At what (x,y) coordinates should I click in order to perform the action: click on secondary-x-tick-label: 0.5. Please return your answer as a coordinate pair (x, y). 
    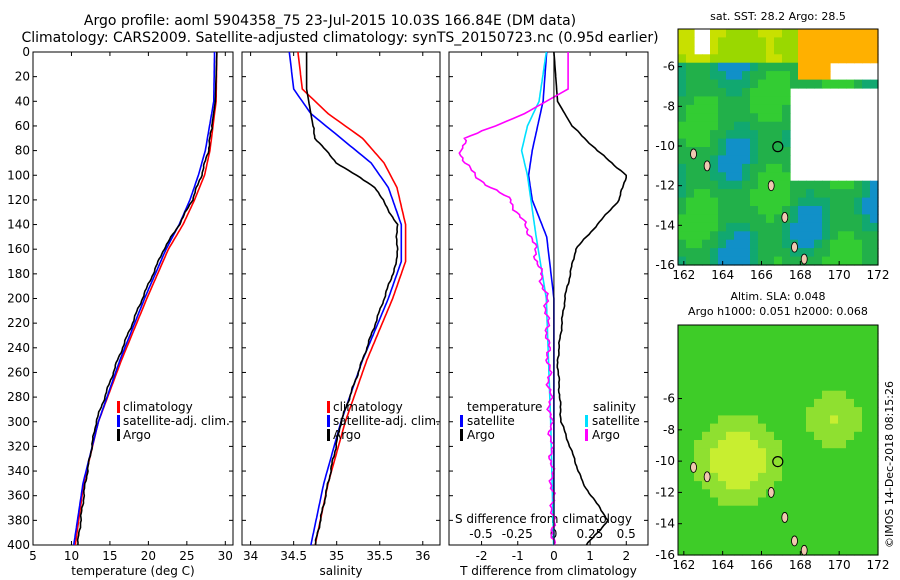
    Looking at the image, I should click on (626, 534).